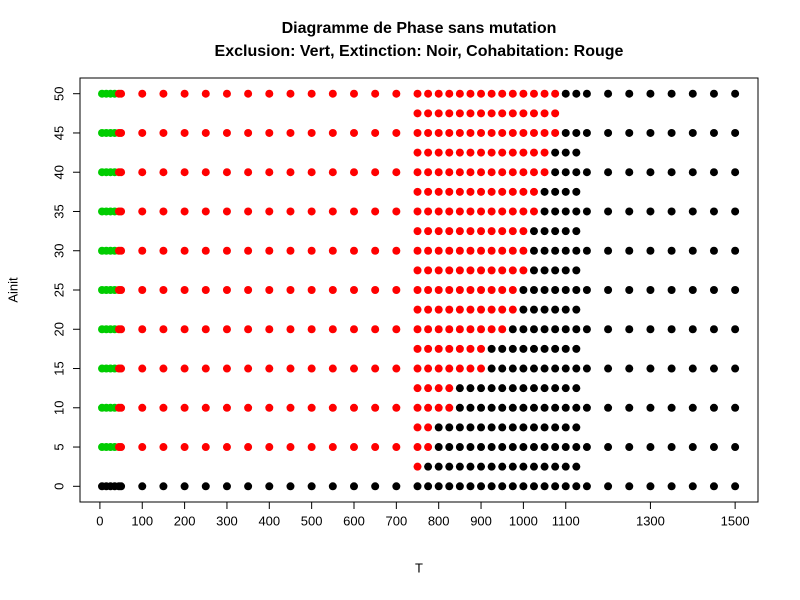 This screenshot has height=600, width=800. What do you see at coordinates (566, 520) in the screenshot?
I see `x-tick-label: 1100` at bounding box center [566, 520].